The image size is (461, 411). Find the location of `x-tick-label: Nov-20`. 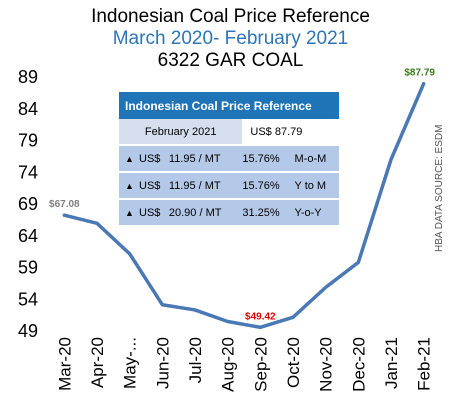

x-tick-label: Nov-20 is located at coordinates (326, 364).